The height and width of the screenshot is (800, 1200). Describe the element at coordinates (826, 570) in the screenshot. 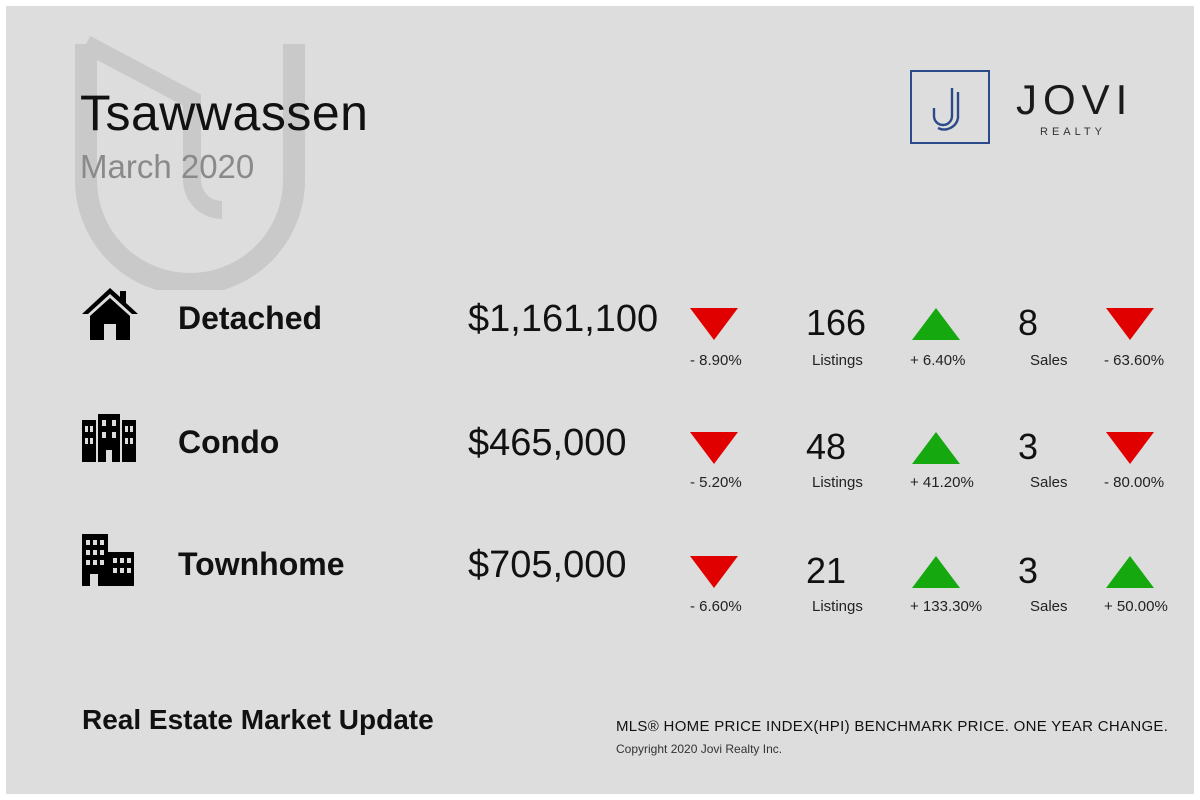

I see `listings-count: 21` at that location.